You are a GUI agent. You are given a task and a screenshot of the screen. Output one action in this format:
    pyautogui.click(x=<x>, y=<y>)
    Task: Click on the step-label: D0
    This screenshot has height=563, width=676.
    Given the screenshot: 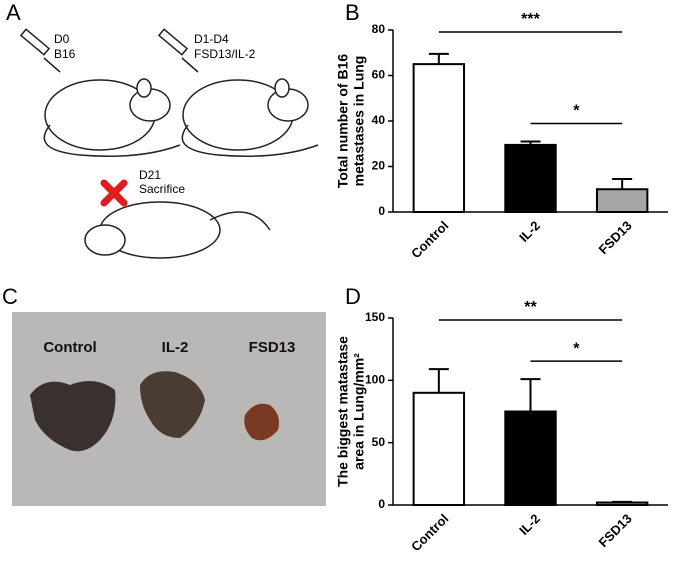 What is the action you would take?
    pyautogui.click(x=62, y=39)
    